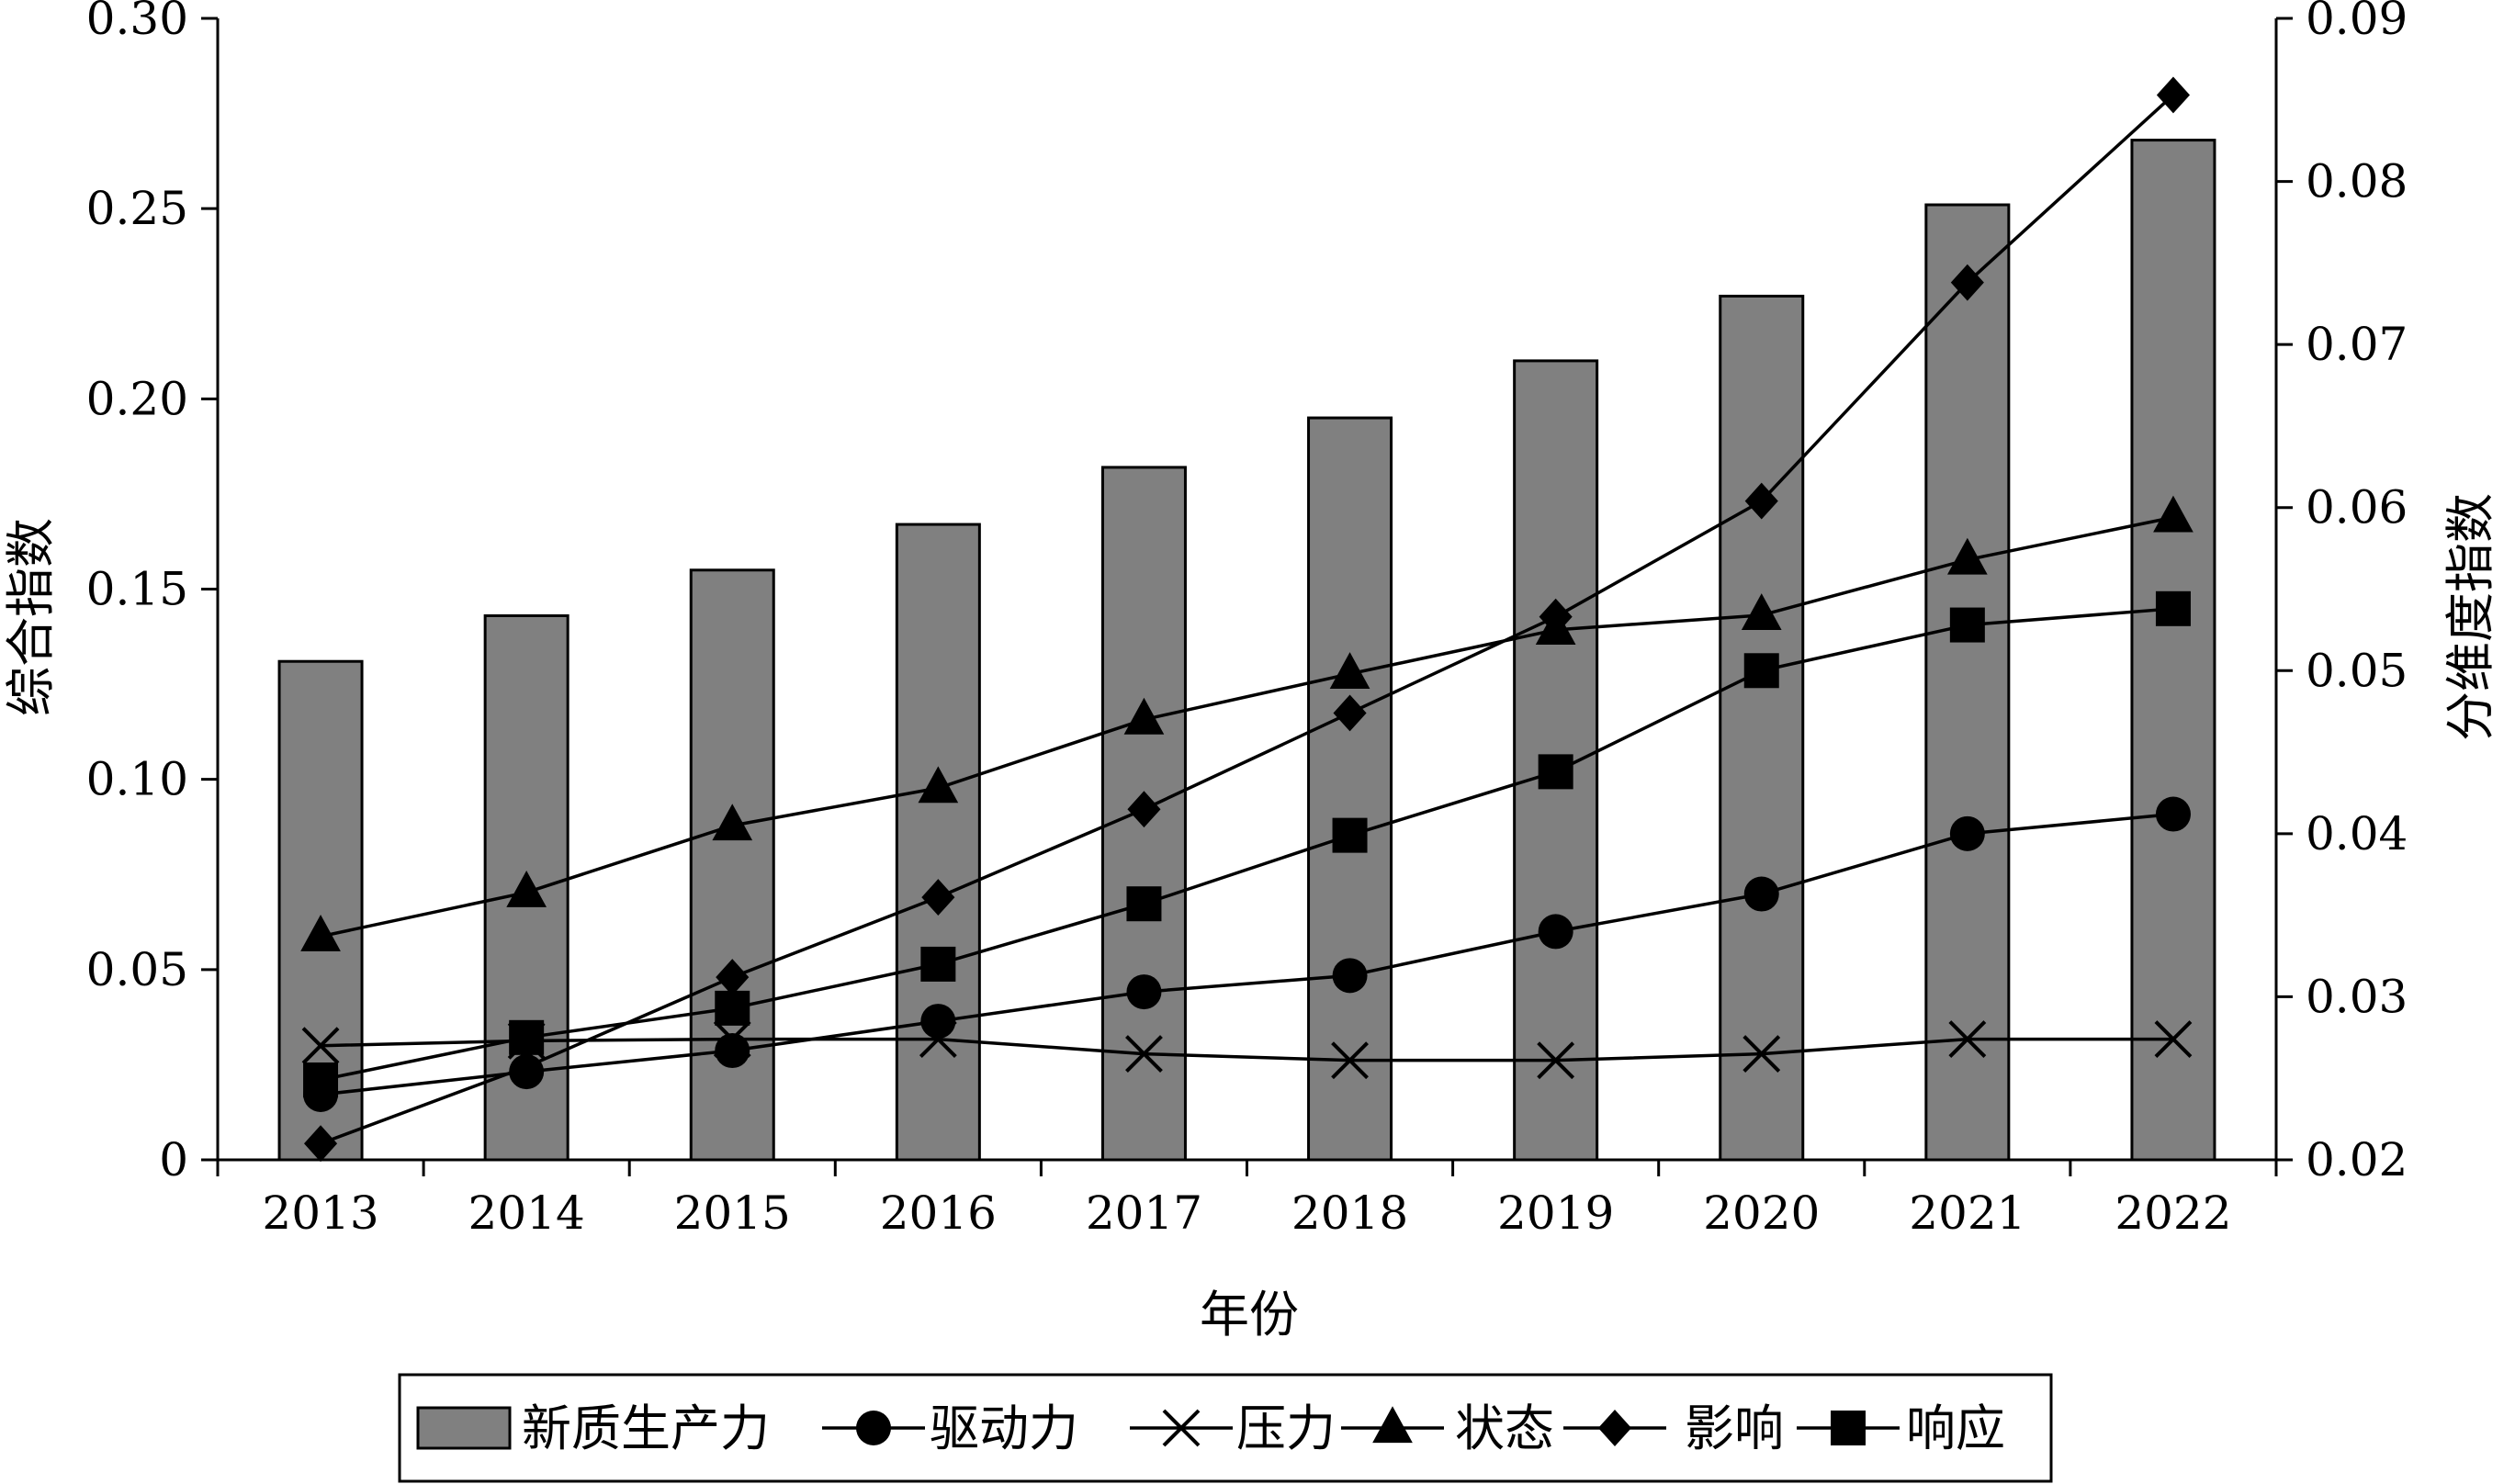 This screenshot has height=1484, width=2515. I want to click on point-压力-2016, so click(938, 1040).